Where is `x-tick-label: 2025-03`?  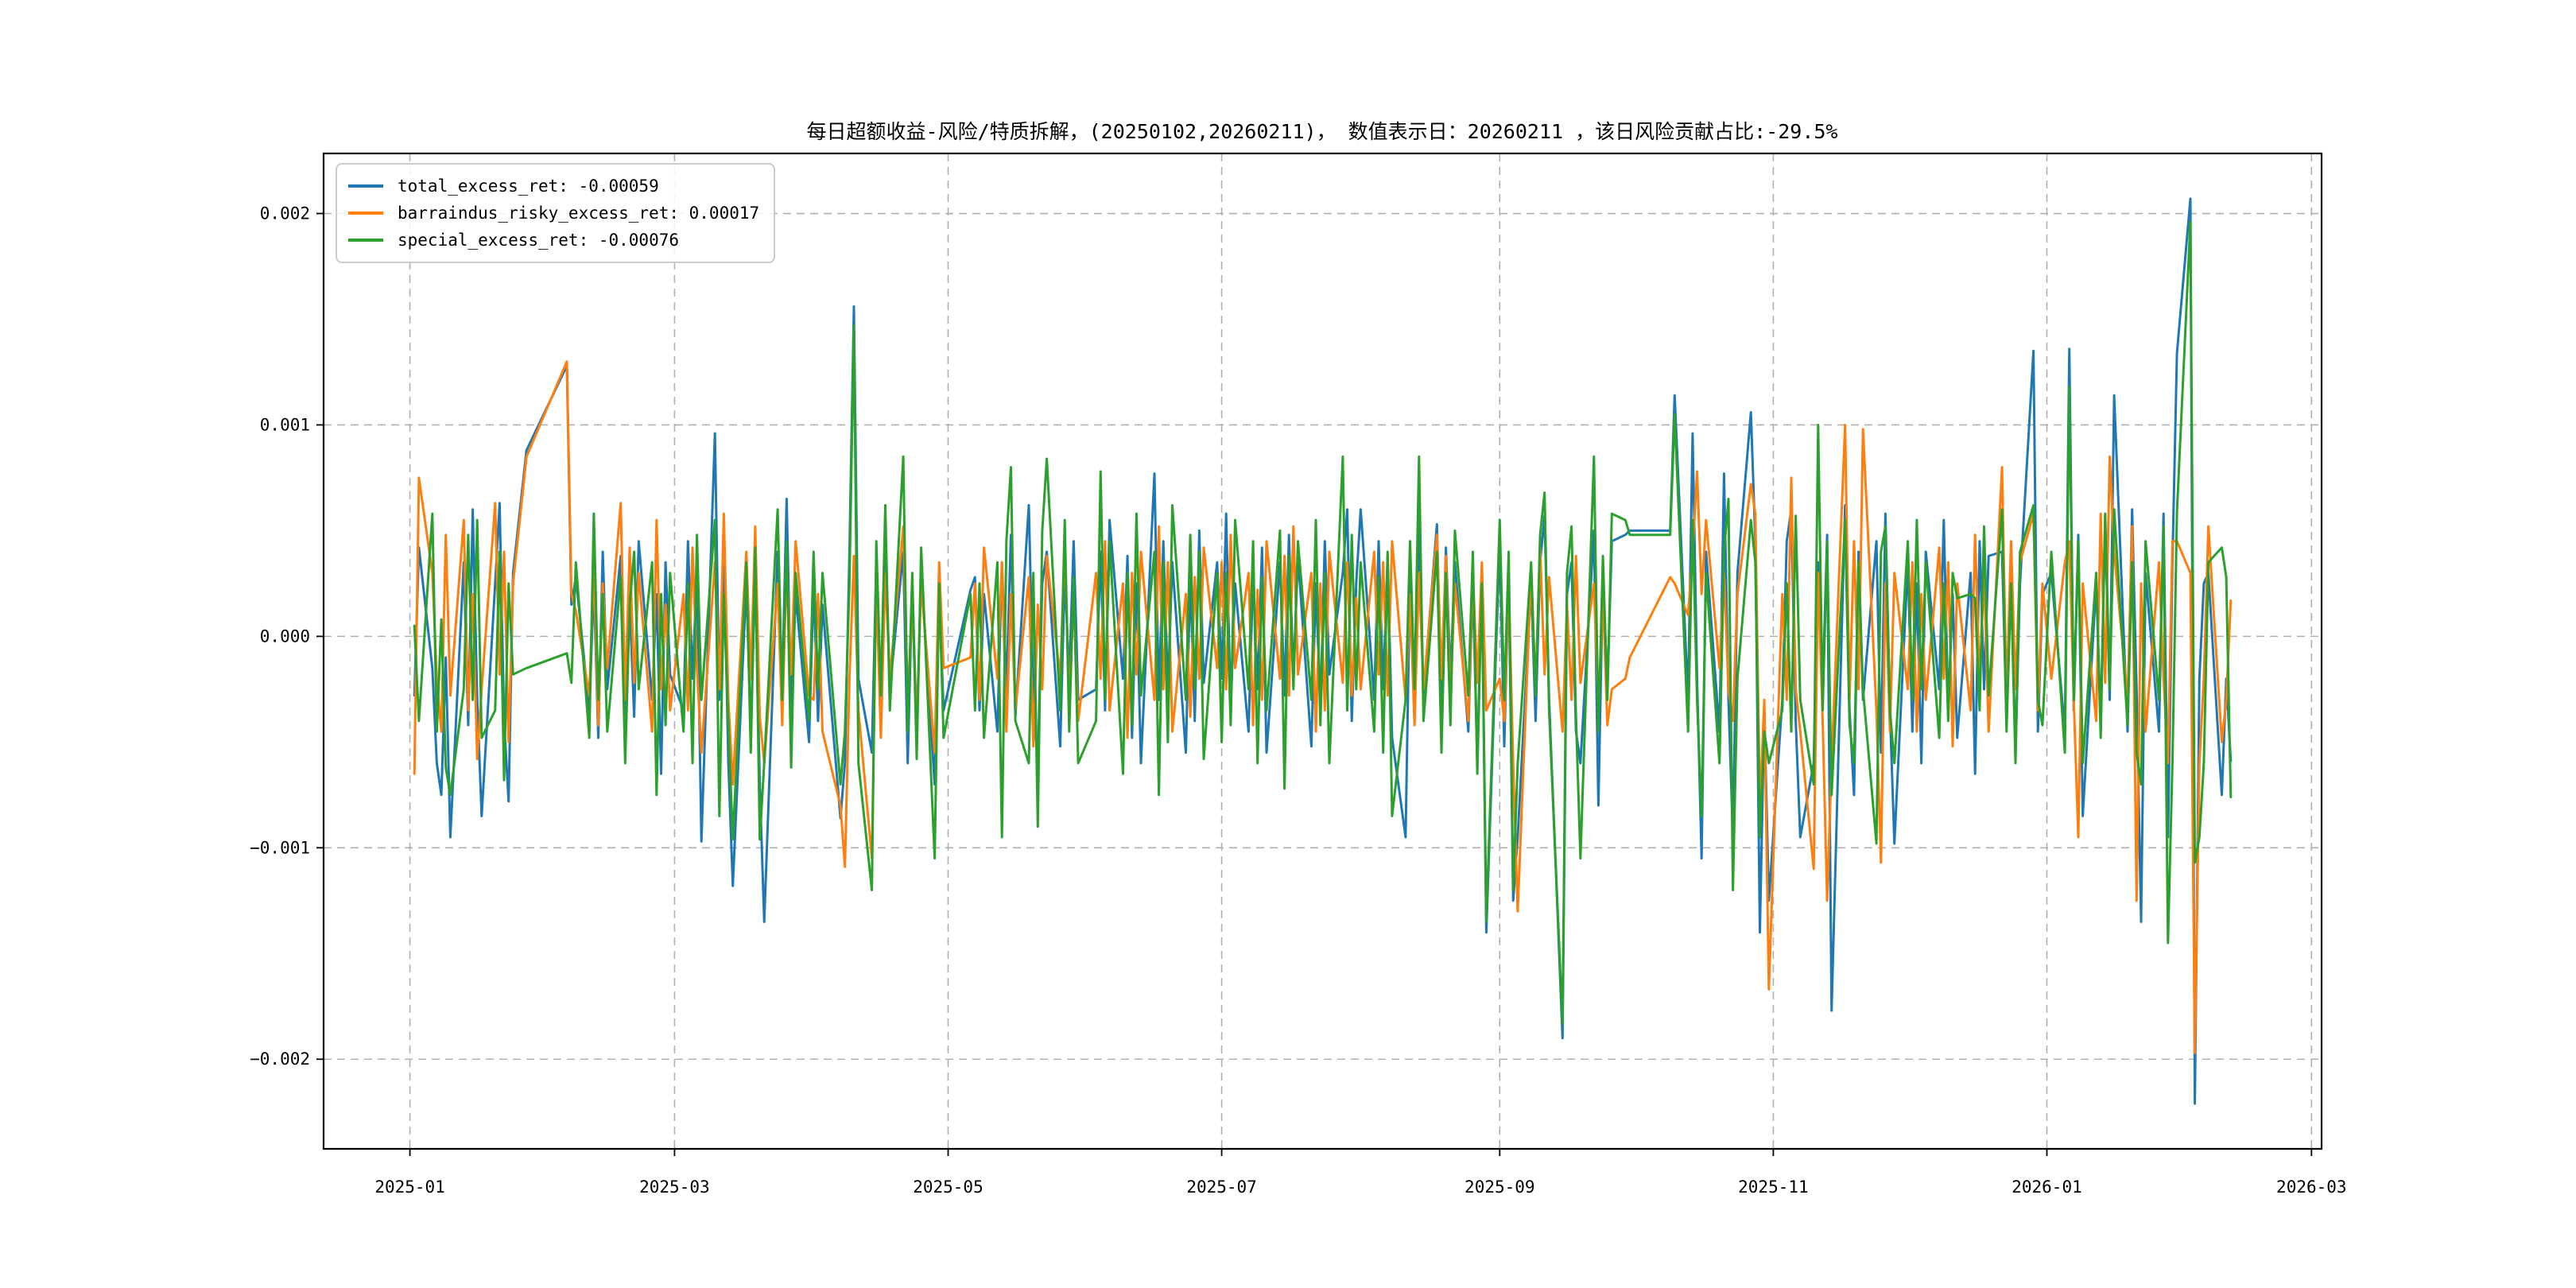 x-tick-label: 2025-03 is located at coordinates (674, 1187).